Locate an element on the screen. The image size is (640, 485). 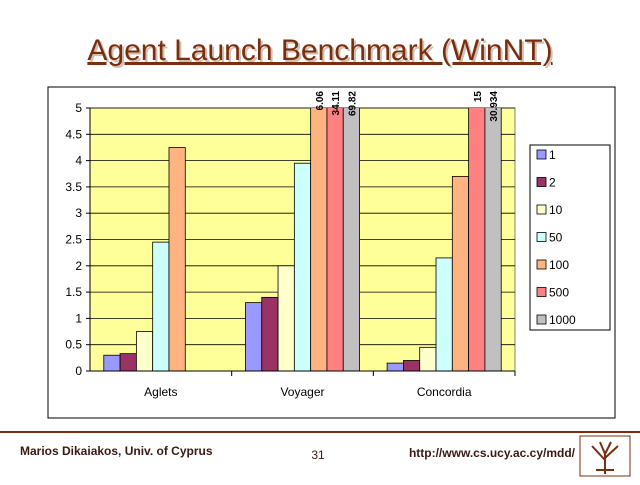
y-tick-label: 1 is located at coordinates (78, 318).